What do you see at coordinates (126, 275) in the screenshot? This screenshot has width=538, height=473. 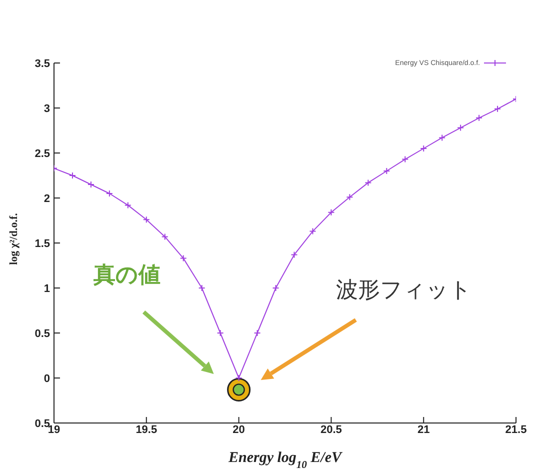 I see `annotation: 真の値` at bounding box center [126, 275].